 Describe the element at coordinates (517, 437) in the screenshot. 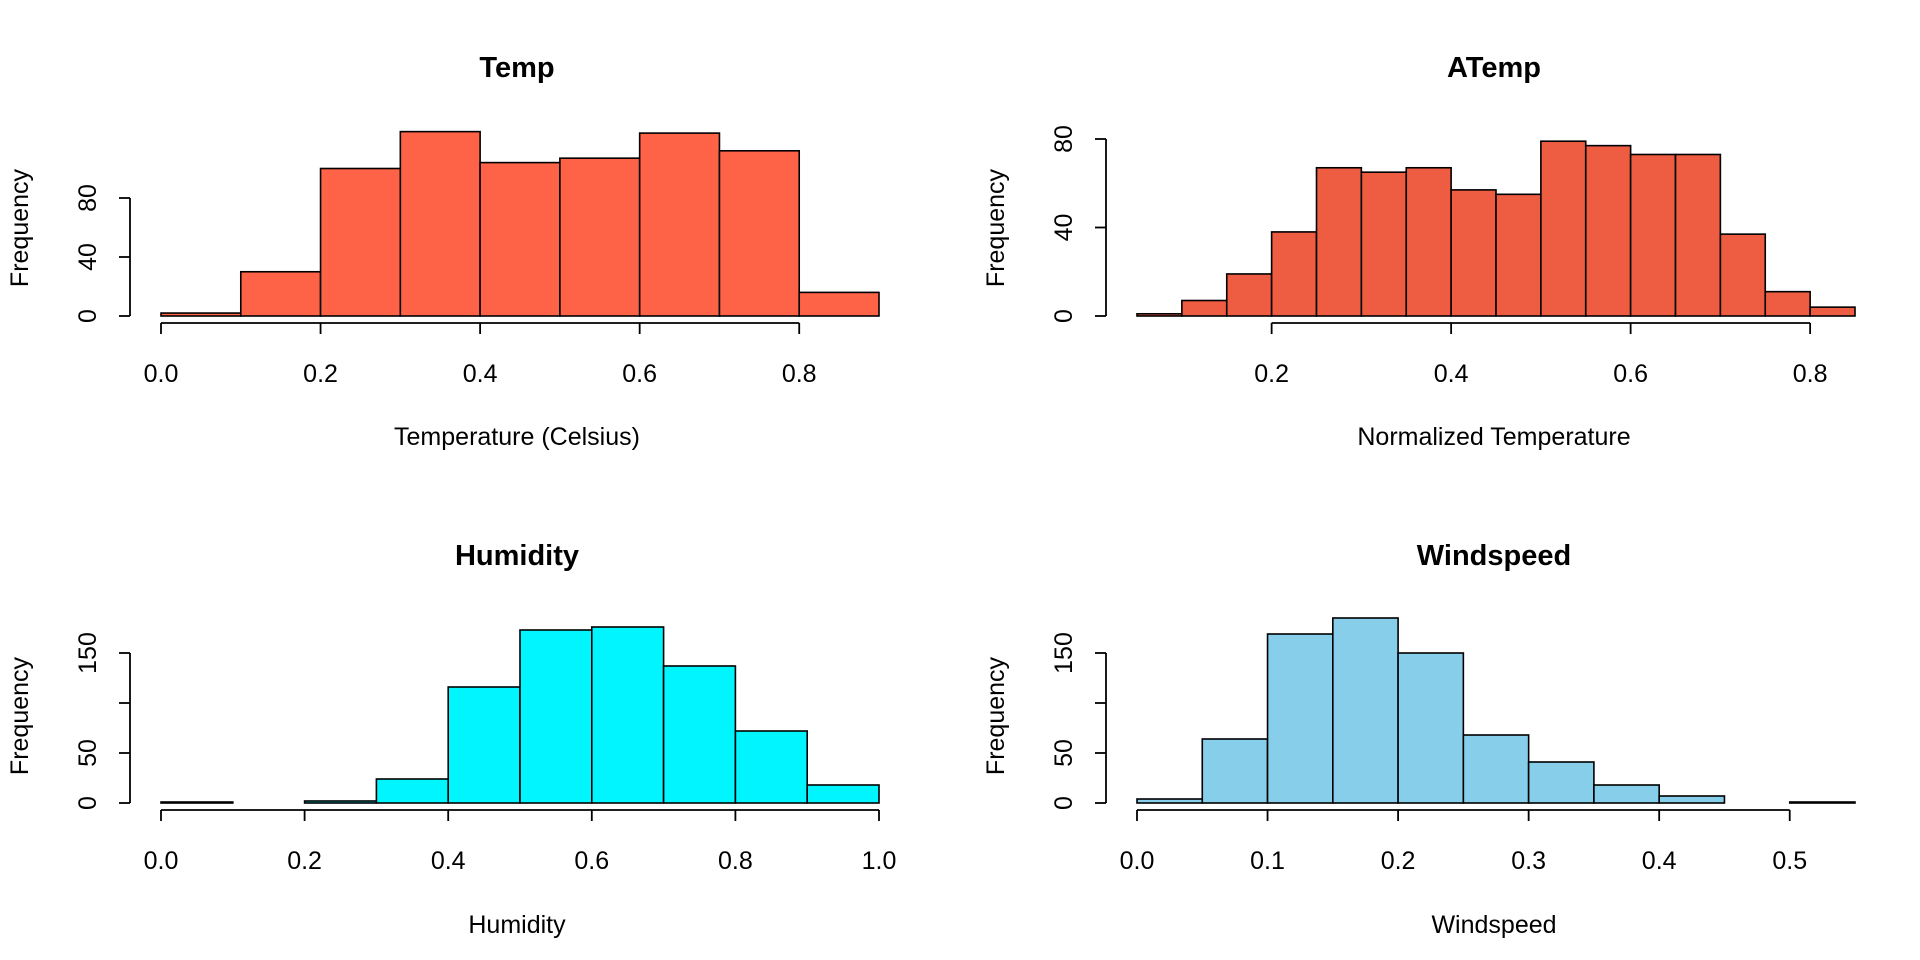

I see `x-axis-label: Temperature (Celsius)` at that location.